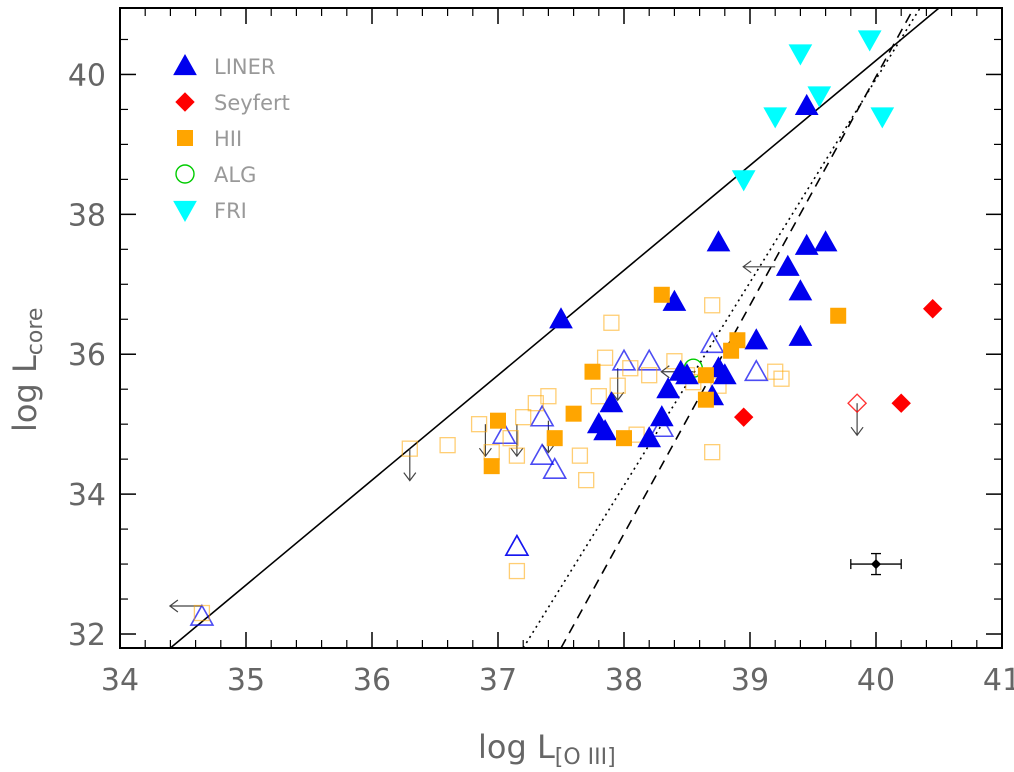 The width and height of the screenshot is (1014, 772). Describe the element at coordinates (230, 211) in the screenshot. I see `legend-label-fri: FRI` at that location.